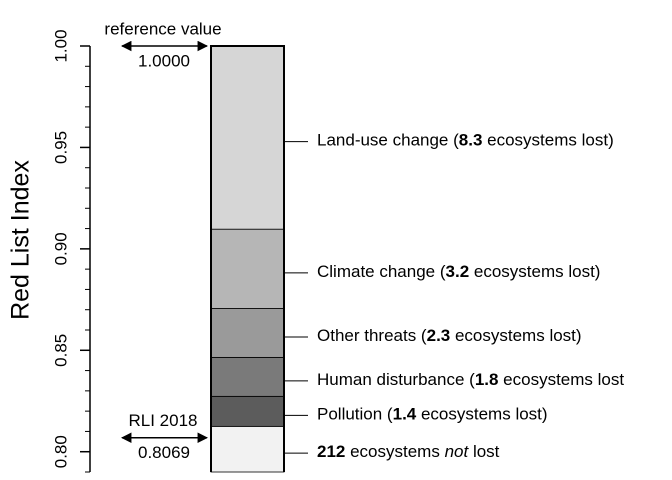 This screenshot has width=672, height=480. What do you see at coordinates (388, 140) in the screenshot?
I see `label-part: Land-use change (` at bounding box center [388, 140].